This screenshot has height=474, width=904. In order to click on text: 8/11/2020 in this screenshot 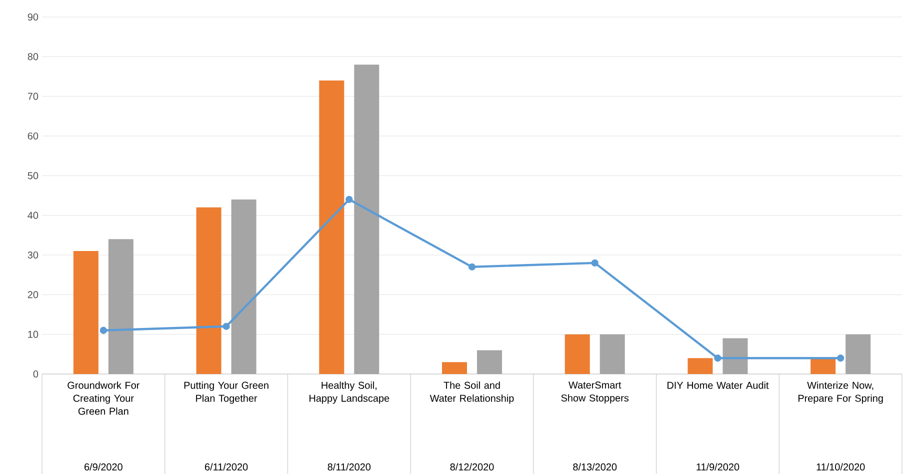, I will do `click(349, 466)`.